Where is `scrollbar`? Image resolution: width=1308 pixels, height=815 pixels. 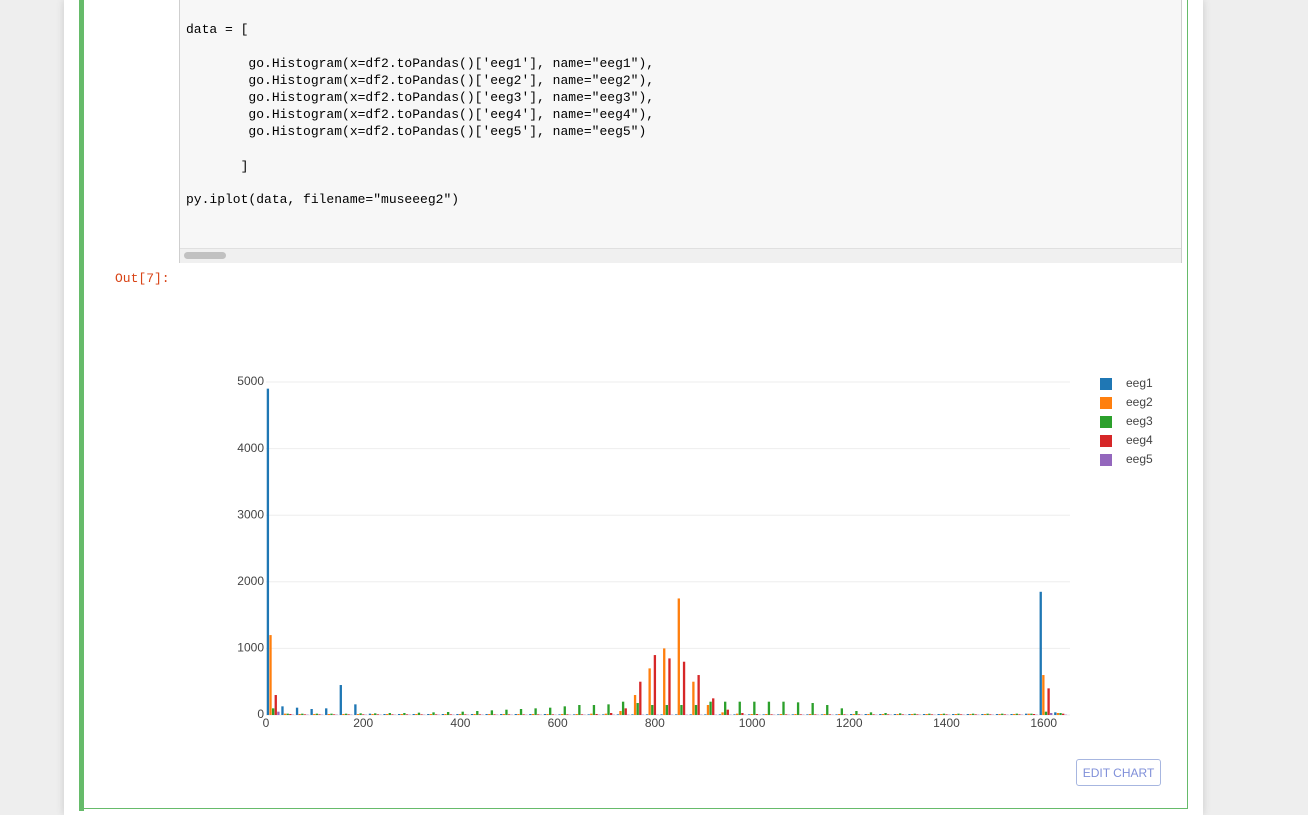 scrollbar is located at coordinates (680, 255).